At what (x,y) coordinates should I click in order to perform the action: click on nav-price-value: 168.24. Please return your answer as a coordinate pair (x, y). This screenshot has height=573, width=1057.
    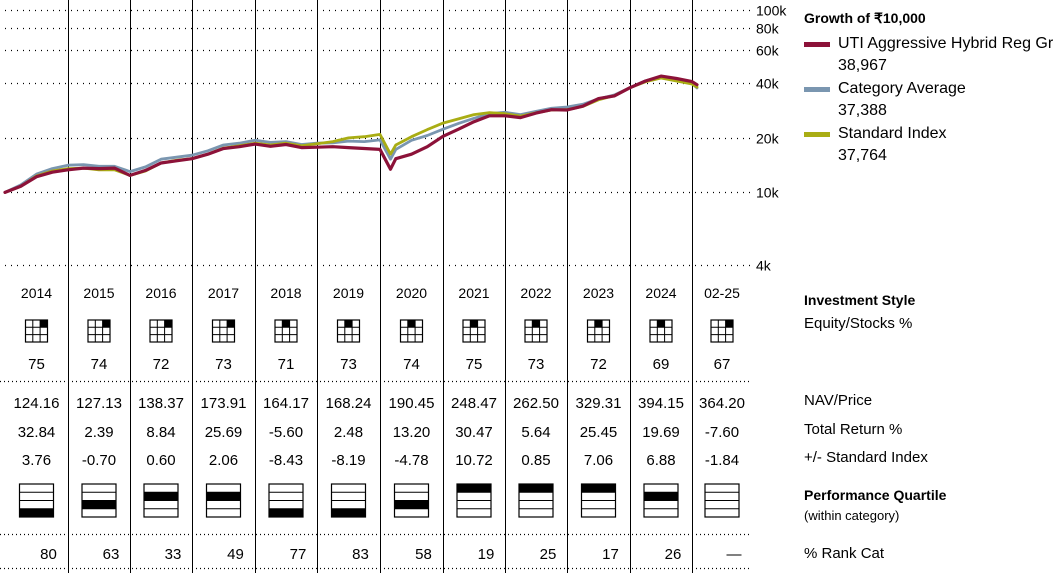
    Looking at the image, I should click on (349, 403).